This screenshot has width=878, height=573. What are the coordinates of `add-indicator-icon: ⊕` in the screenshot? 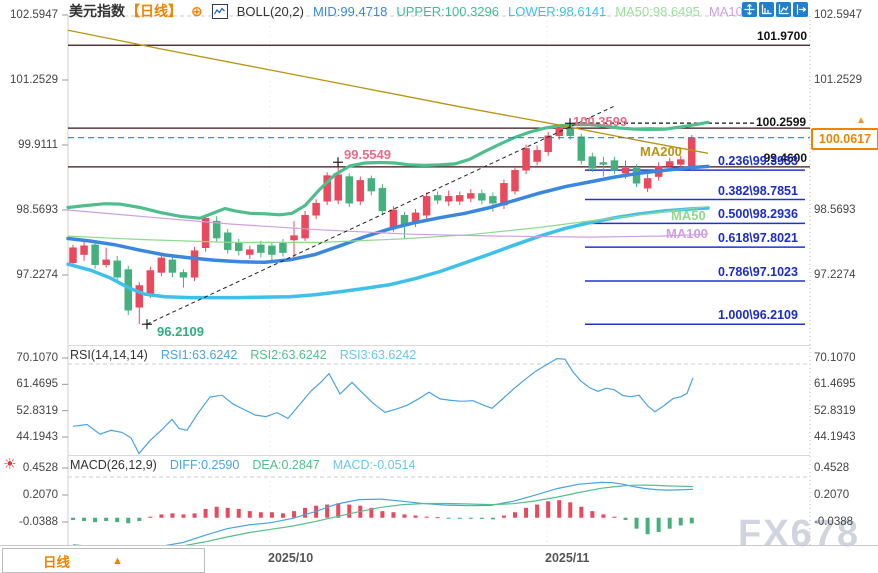 It's located at (197, 10).